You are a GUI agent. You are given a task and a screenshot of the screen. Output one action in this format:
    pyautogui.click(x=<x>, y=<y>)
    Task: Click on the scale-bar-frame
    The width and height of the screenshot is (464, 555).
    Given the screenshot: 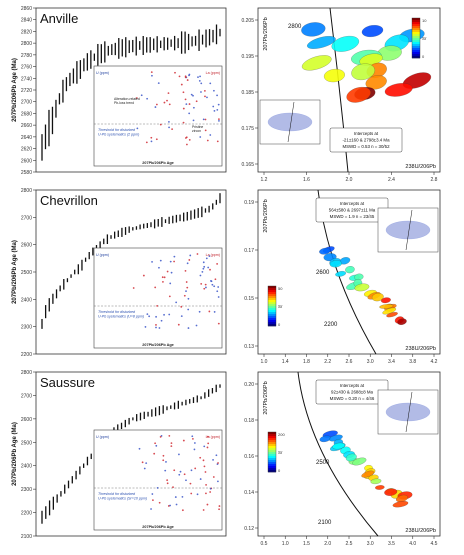 What is the action you would take?
    pyautogui.click(x=272, y=452)
    